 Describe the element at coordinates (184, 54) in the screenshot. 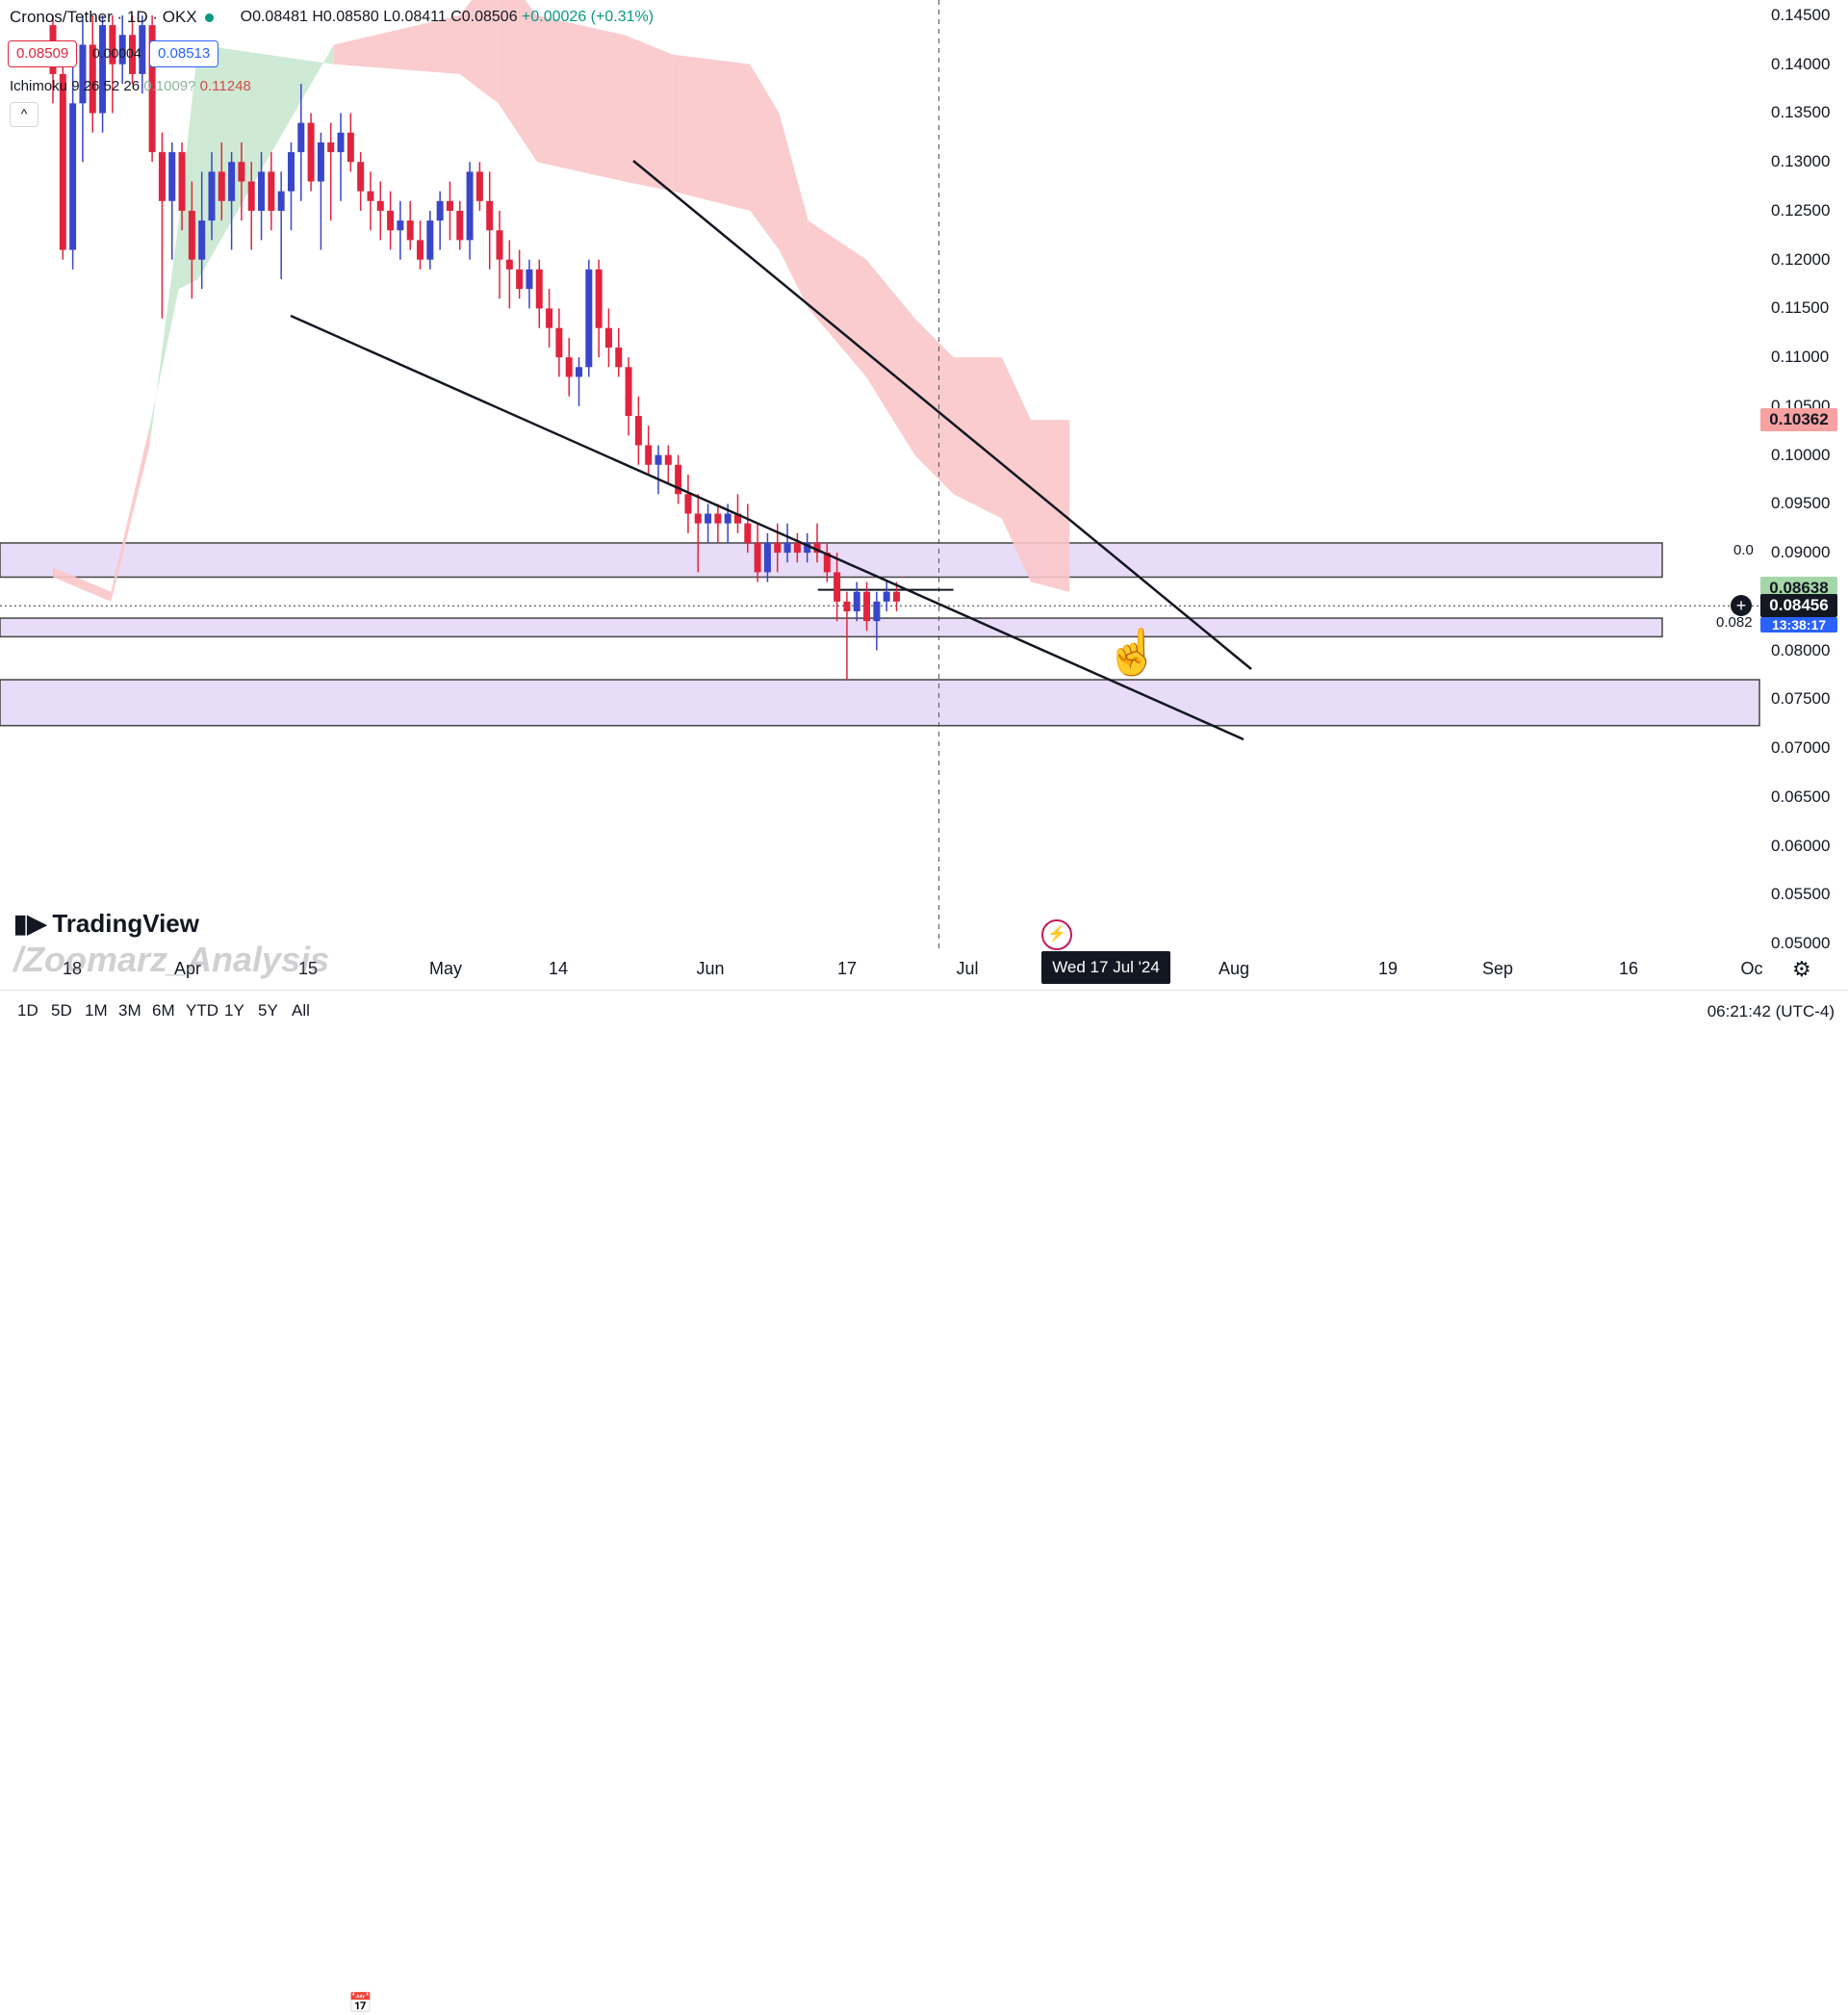

I see `buy-price-button: 0.08513` at that location.